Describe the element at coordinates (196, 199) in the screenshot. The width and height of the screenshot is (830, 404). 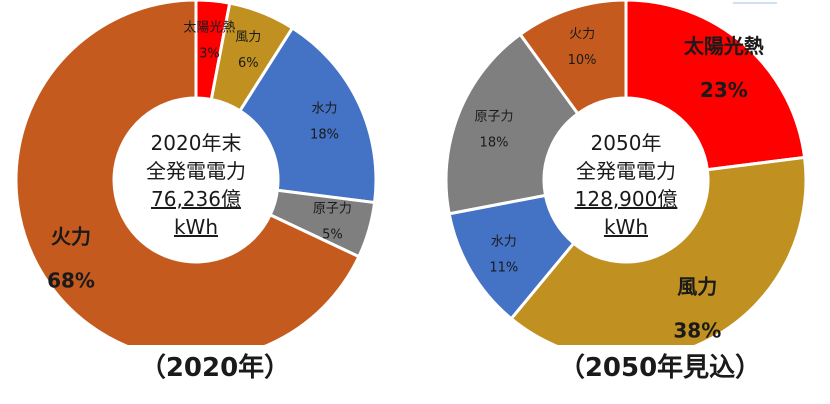
I see `center-line-3: 76,236億` at that location.